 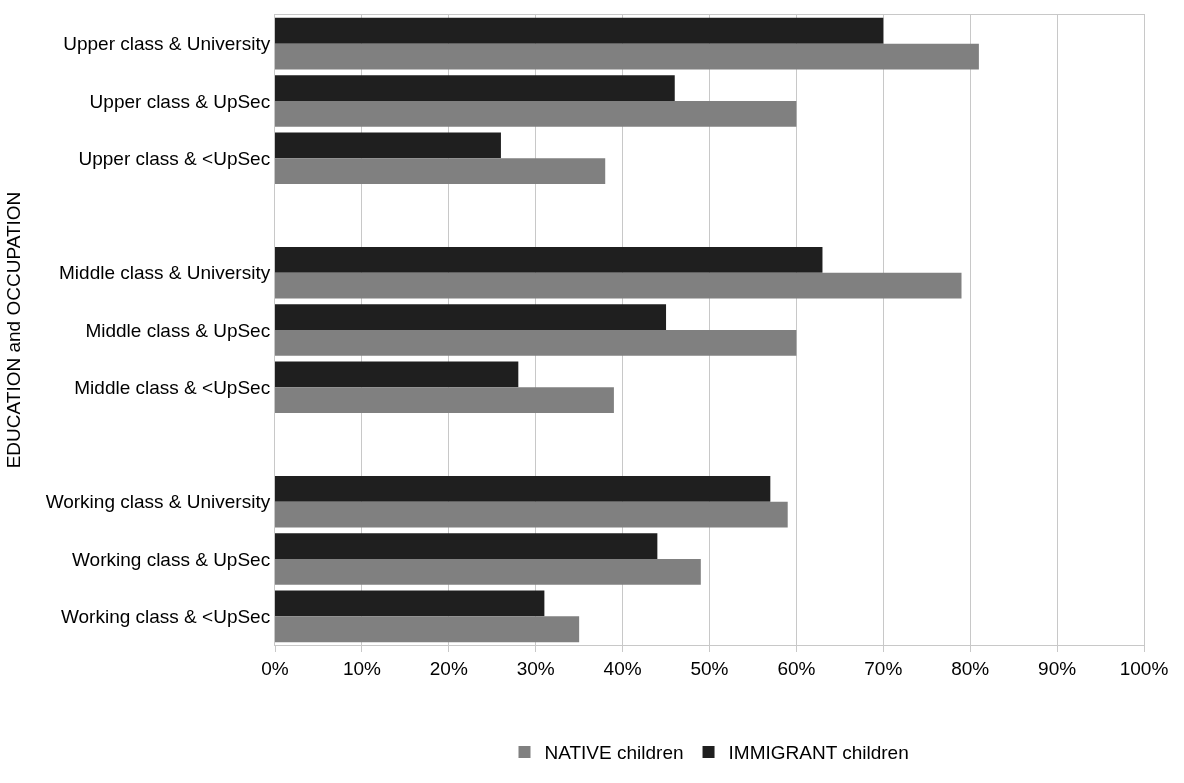 I want to click on x-tick-label: 20%, so click(x=448, y=668).